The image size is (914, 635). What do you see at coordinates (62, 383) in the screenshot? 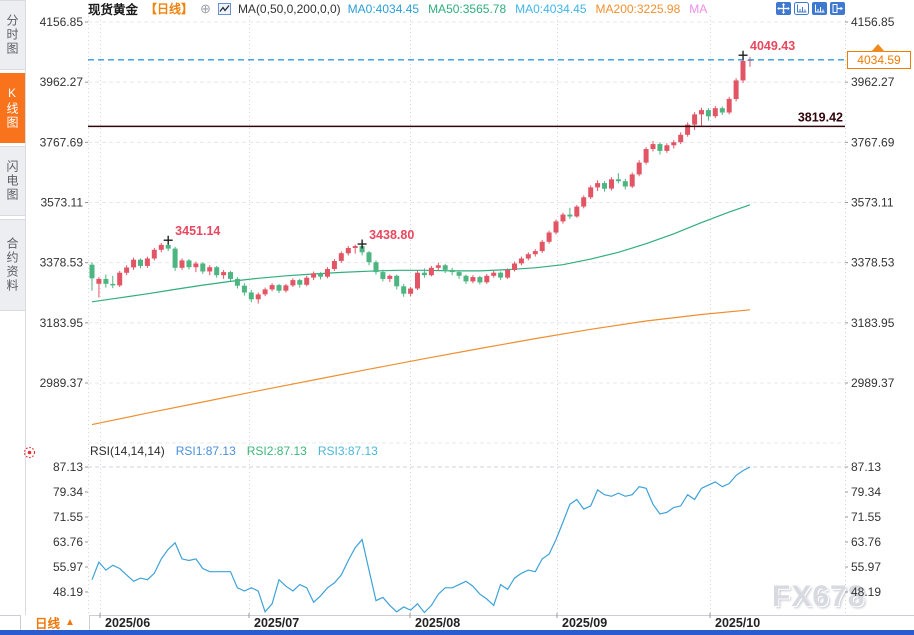
I see `price-axis-label-left: 2989.37` at bounding box center [62, 383].